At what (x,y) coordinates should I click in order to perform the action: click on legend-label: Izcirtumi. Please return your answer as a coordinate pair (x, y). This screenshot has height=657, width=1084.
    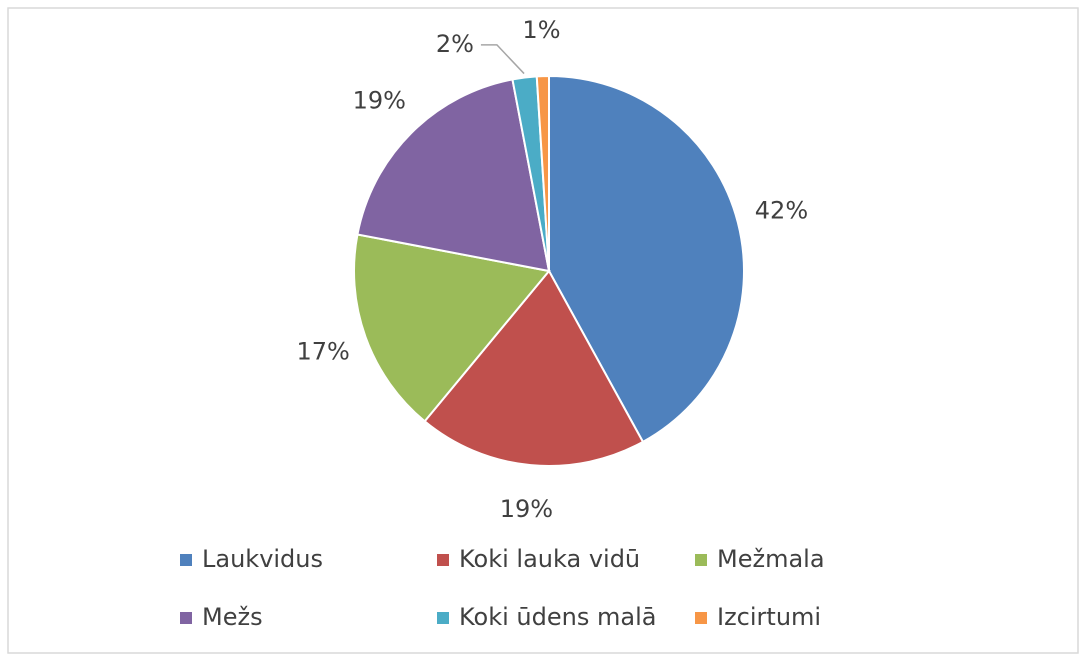
    Looking at the image, I should click on (769, 617).